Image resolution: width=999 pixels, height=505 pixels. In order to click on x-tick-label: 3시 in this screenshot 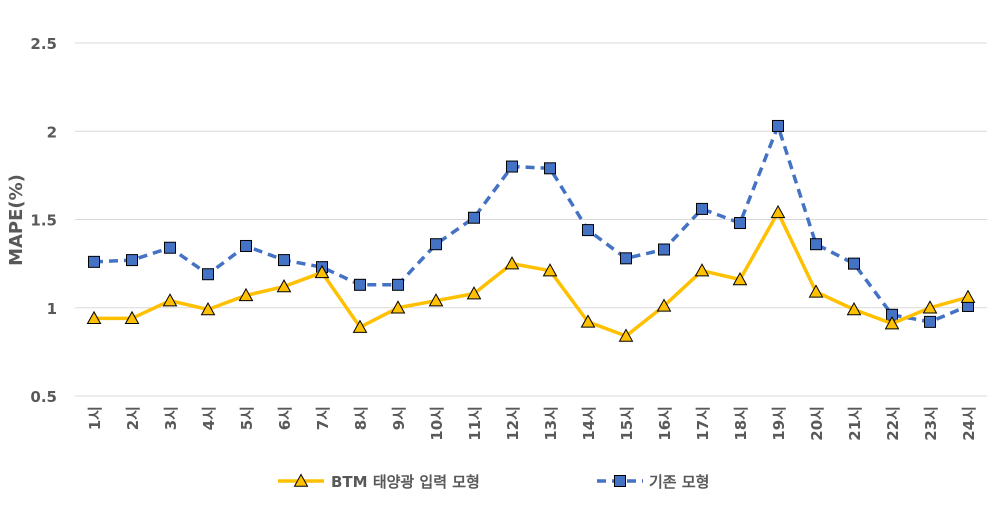, I will do `click(171, 418)`.